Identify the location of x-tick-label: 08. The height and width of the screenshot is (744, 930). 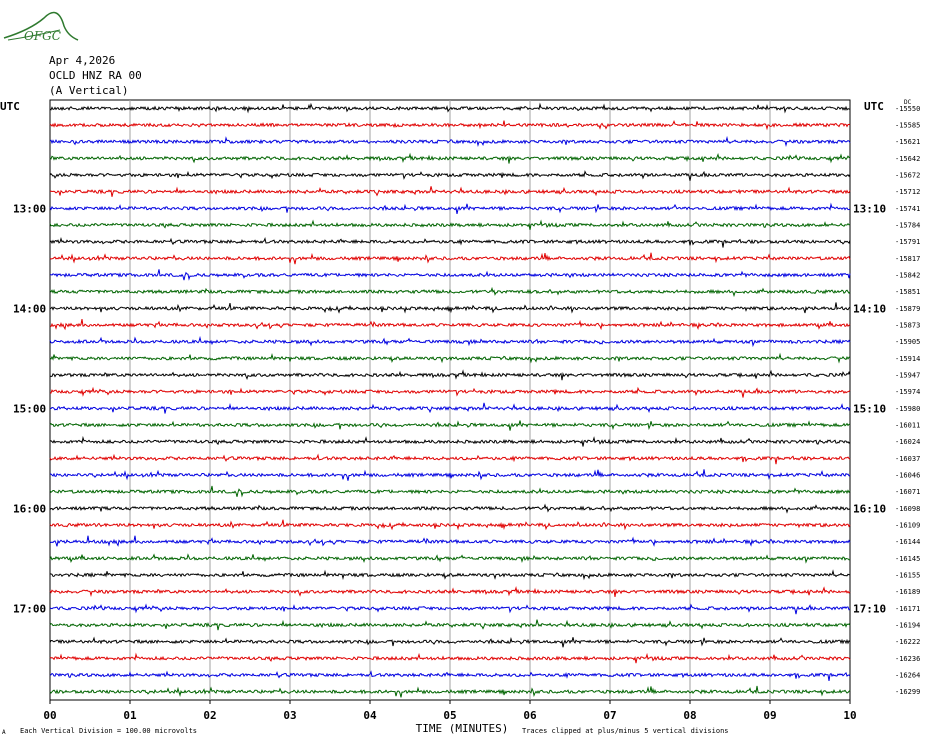
(689, 715).